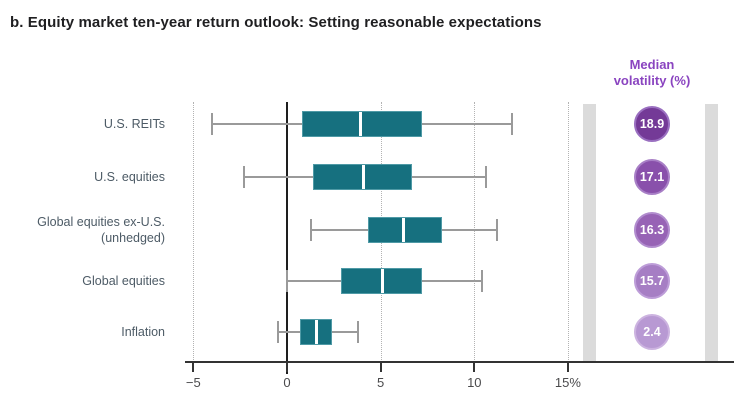 The image size is (736, 403). What do you see at coordinates (143, 332) in the screenshot?
I see `row-label-line: Inflation` at bounding box center [143, 332].